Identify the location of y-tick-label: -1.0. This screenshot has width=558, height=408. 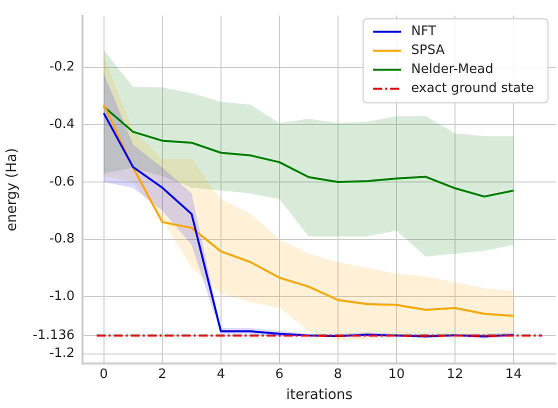
(62, 296).